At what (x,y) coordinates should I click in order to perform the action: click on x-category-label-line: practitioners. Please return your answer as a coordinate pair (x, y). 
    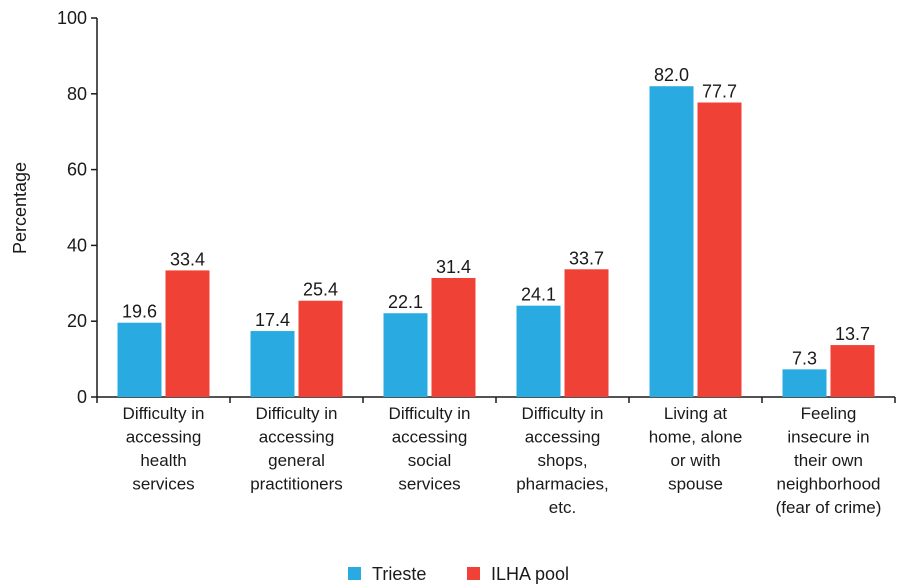
    Looking at the image, I should click on (296, 484).